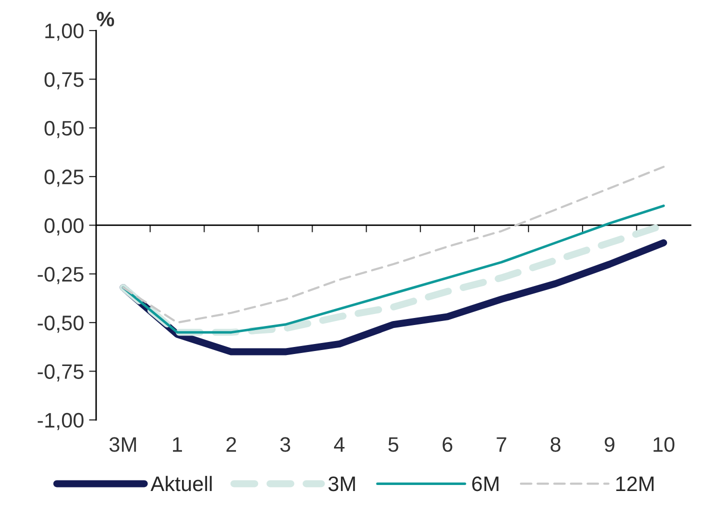 Image resolution: width=712 pixels, height=509 pixels. What do you see at coordinates (555, 444) in the screenshot?
I see `x-tick-label: 8` at bounding box center [555, 444].